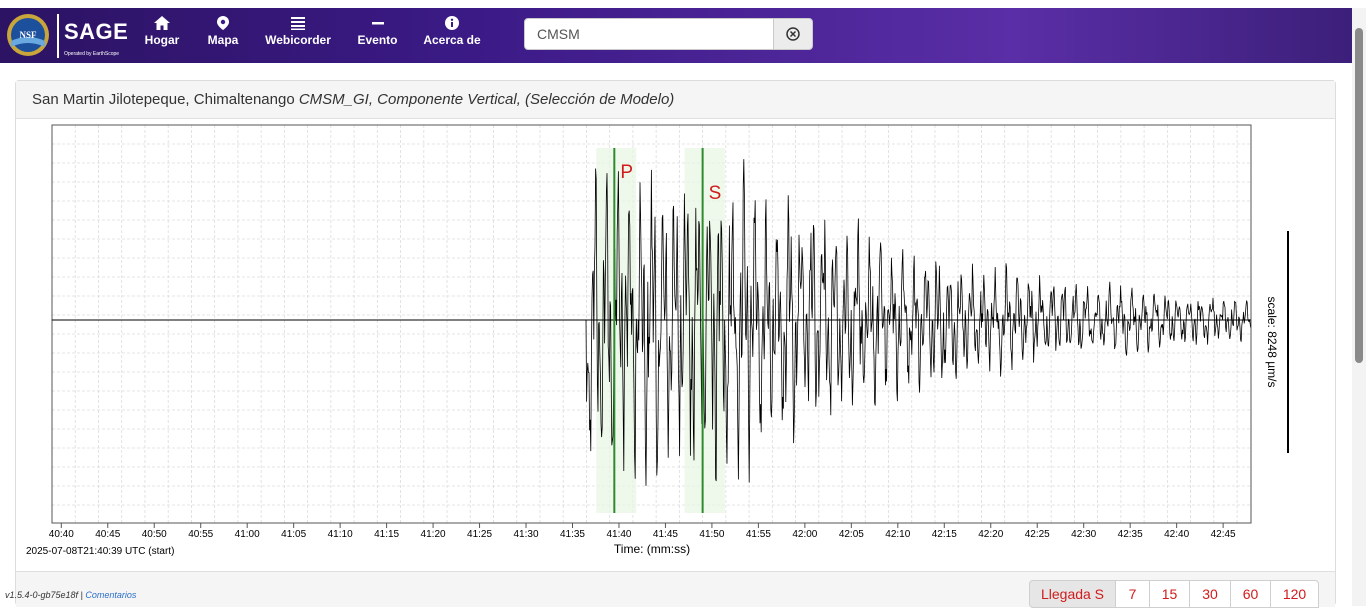 The width and height of the screenshot is (1366, 608). Describe the element at coordinates (1295, 594) in the screenshot. I see `window-120-button: 120` at that location.